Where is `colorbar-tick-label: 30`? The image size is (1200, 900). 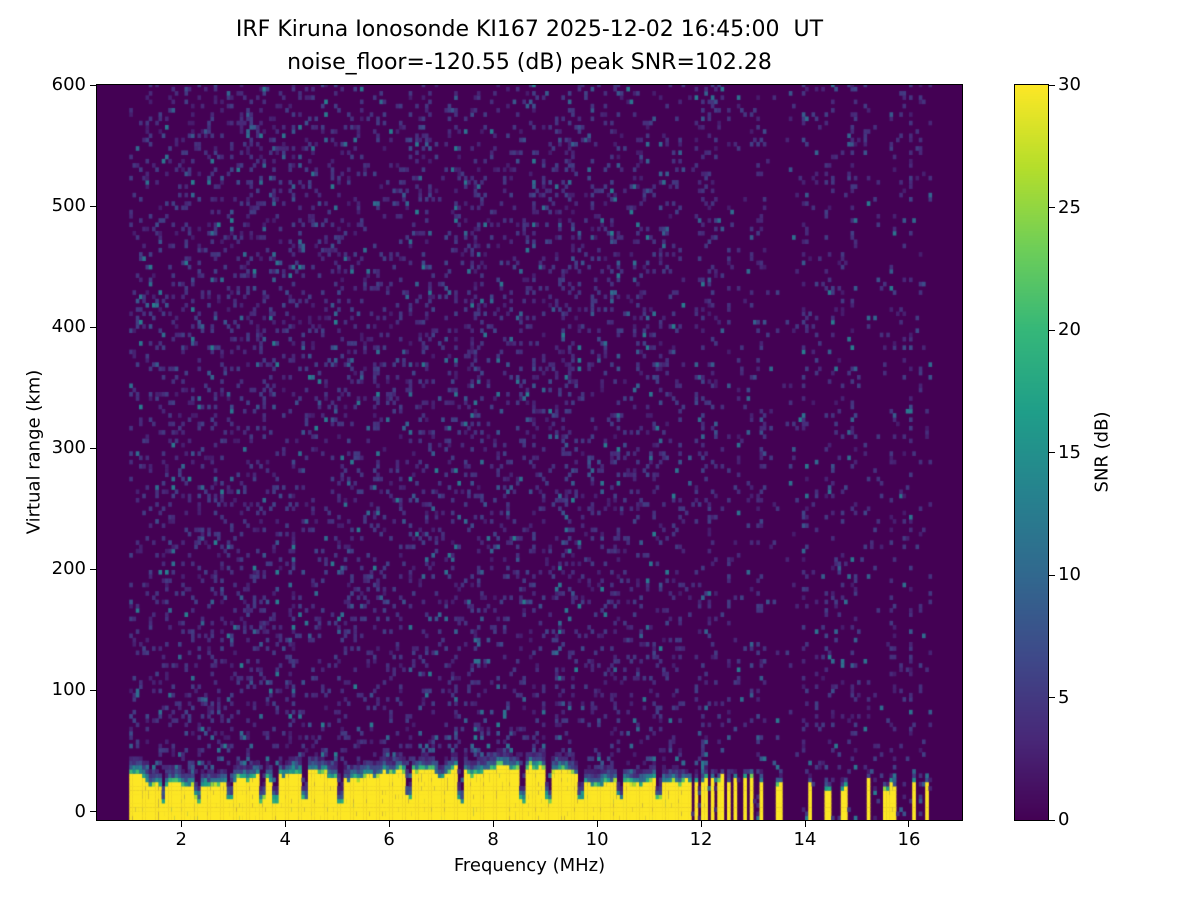 colorbar-tick-label: 30 is located at coordinates (1069, 84).